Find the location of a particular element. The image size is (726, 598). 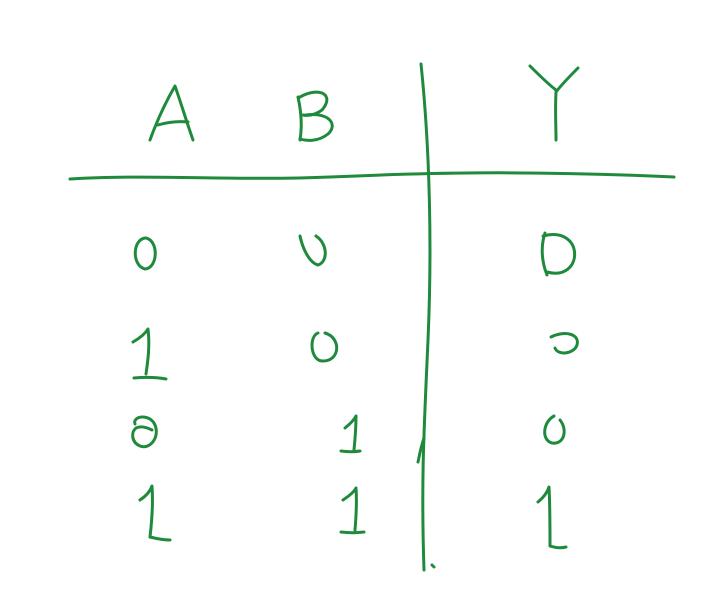

row-1-b is located at coordinates (312, 250).